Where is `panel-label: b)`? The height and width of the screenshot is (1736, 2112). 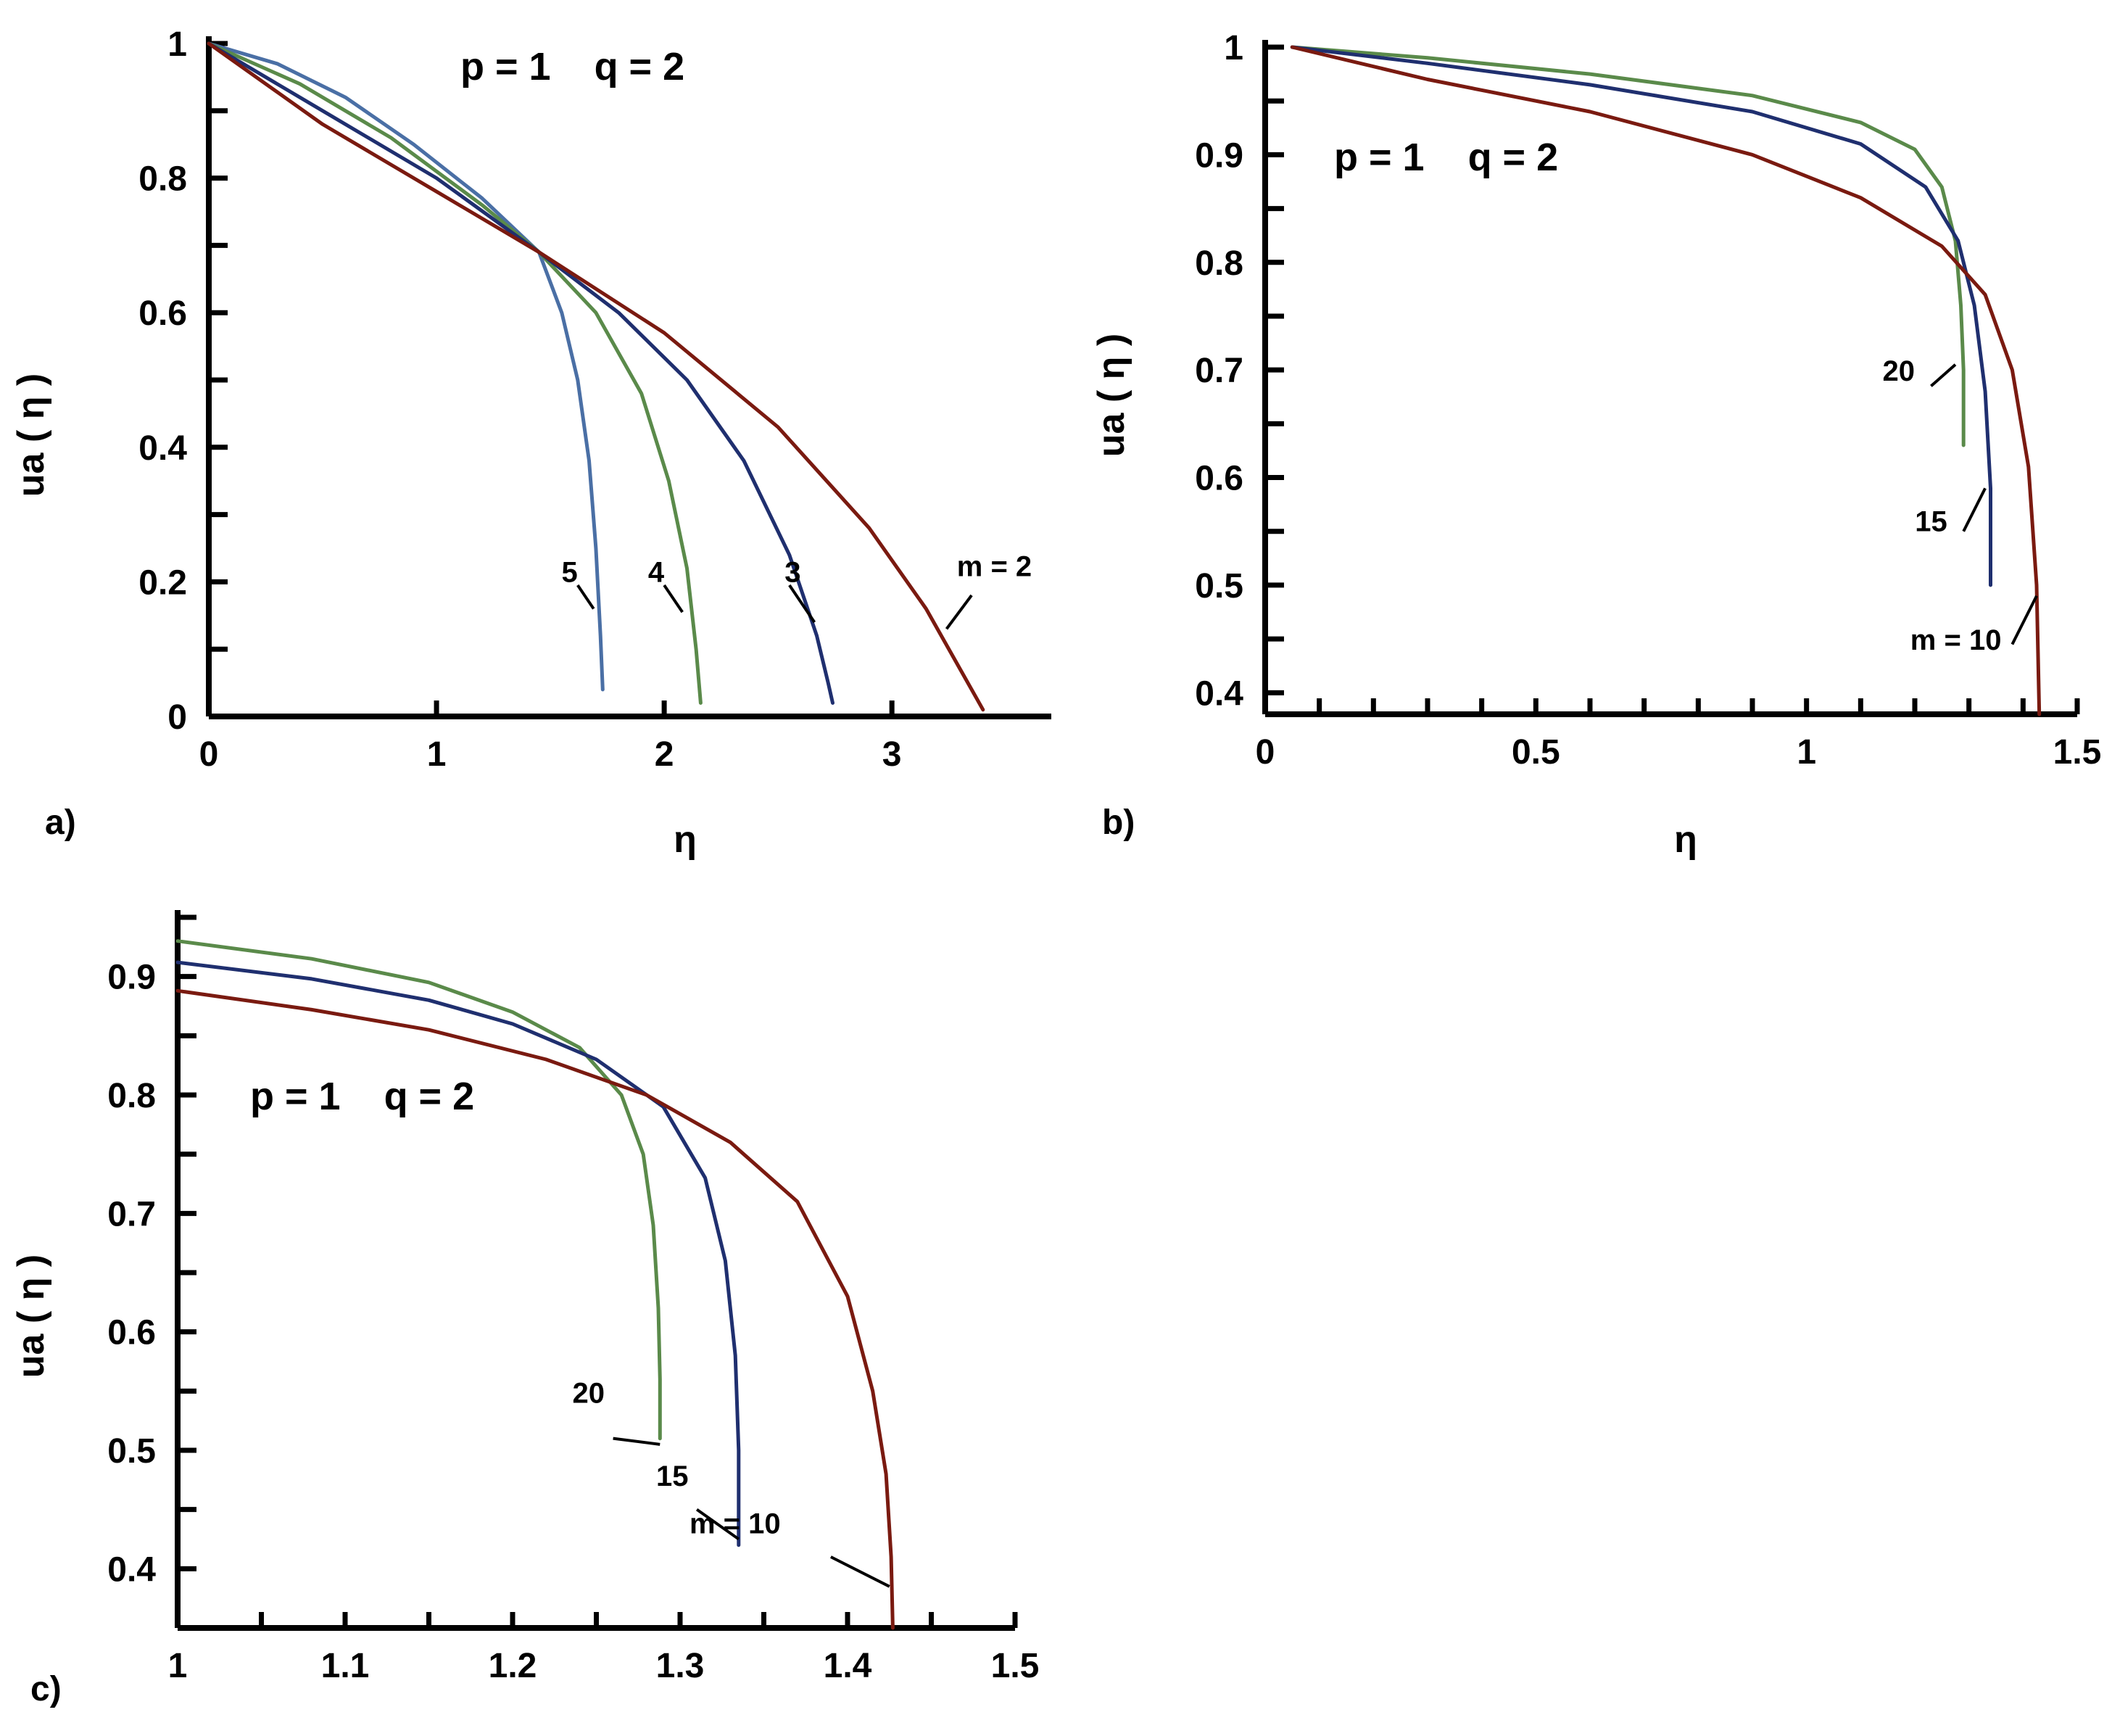 panel-label: b) is located at coordinates (1118, 822).